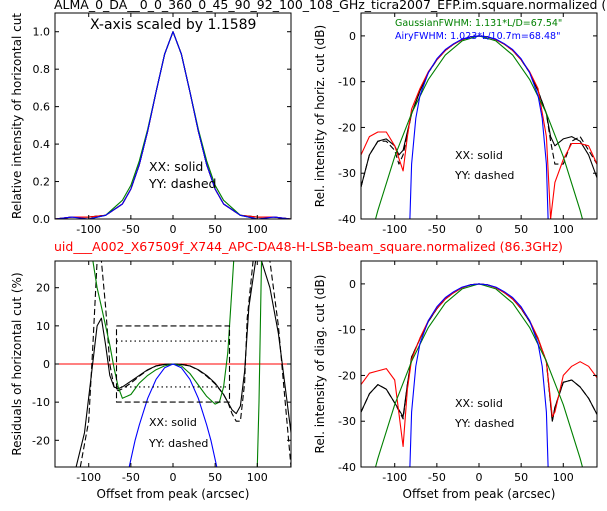 The height and width of the screenshot is (511, 607). What do you see at coordinates (42, 219) in the screenshot?
I see `y-tick-label: 0.0` at bounding box center [42, 219].